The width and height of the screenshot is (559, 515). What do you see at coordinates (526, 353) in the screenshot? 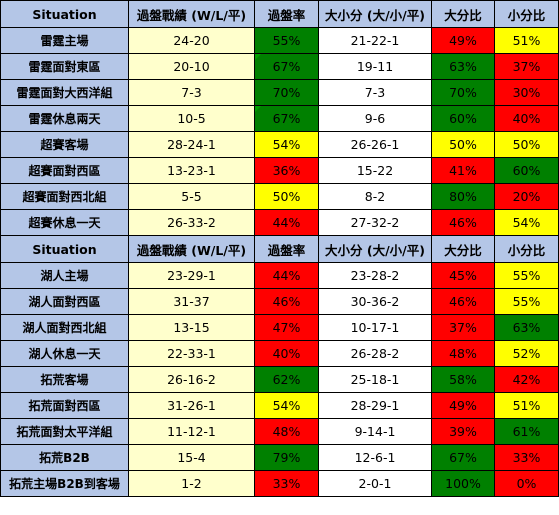
I see `under-pct-cell: 52%` at bounding box center [526, 353].